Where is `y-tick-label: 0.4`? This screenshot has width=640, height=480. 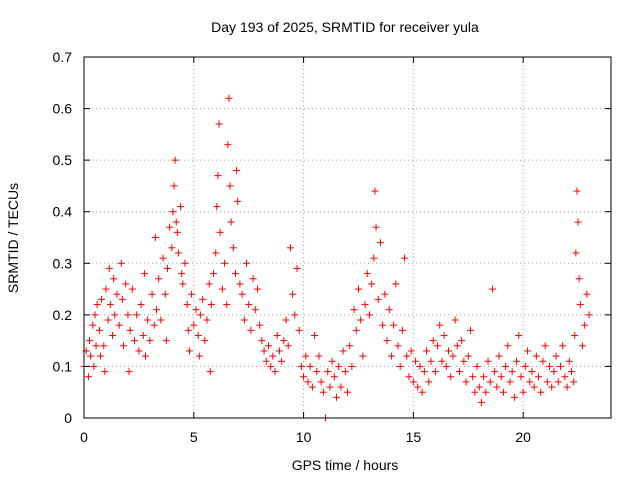 y-tick-label: 0.4 is located at coordinates (63, 212).